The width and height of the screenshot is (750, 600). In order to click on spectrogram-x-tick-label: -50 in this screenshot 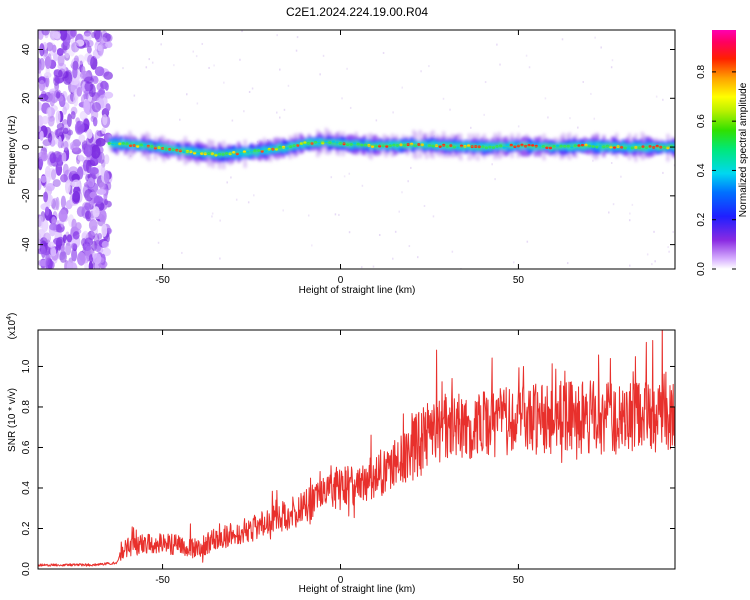, I will do `click(162, 280)`.